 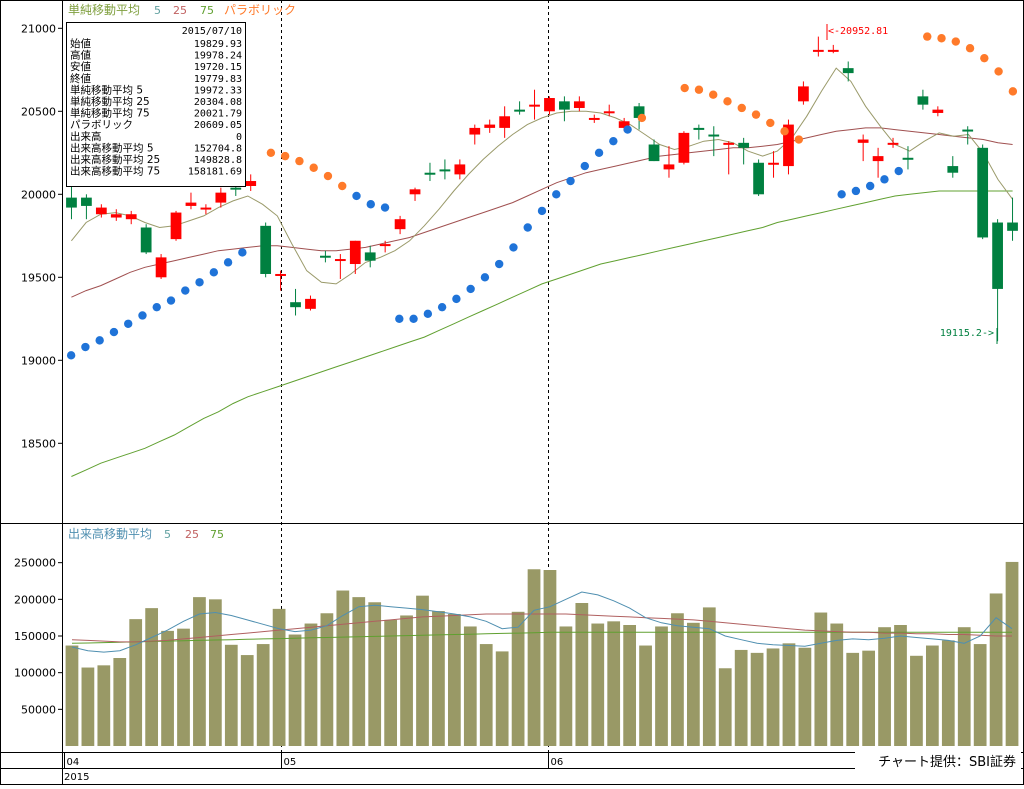 What do you see at coordinates (180, 10) in the screenshot?
I see `ma-legend-25: 25` at bounding box center [180, 10].